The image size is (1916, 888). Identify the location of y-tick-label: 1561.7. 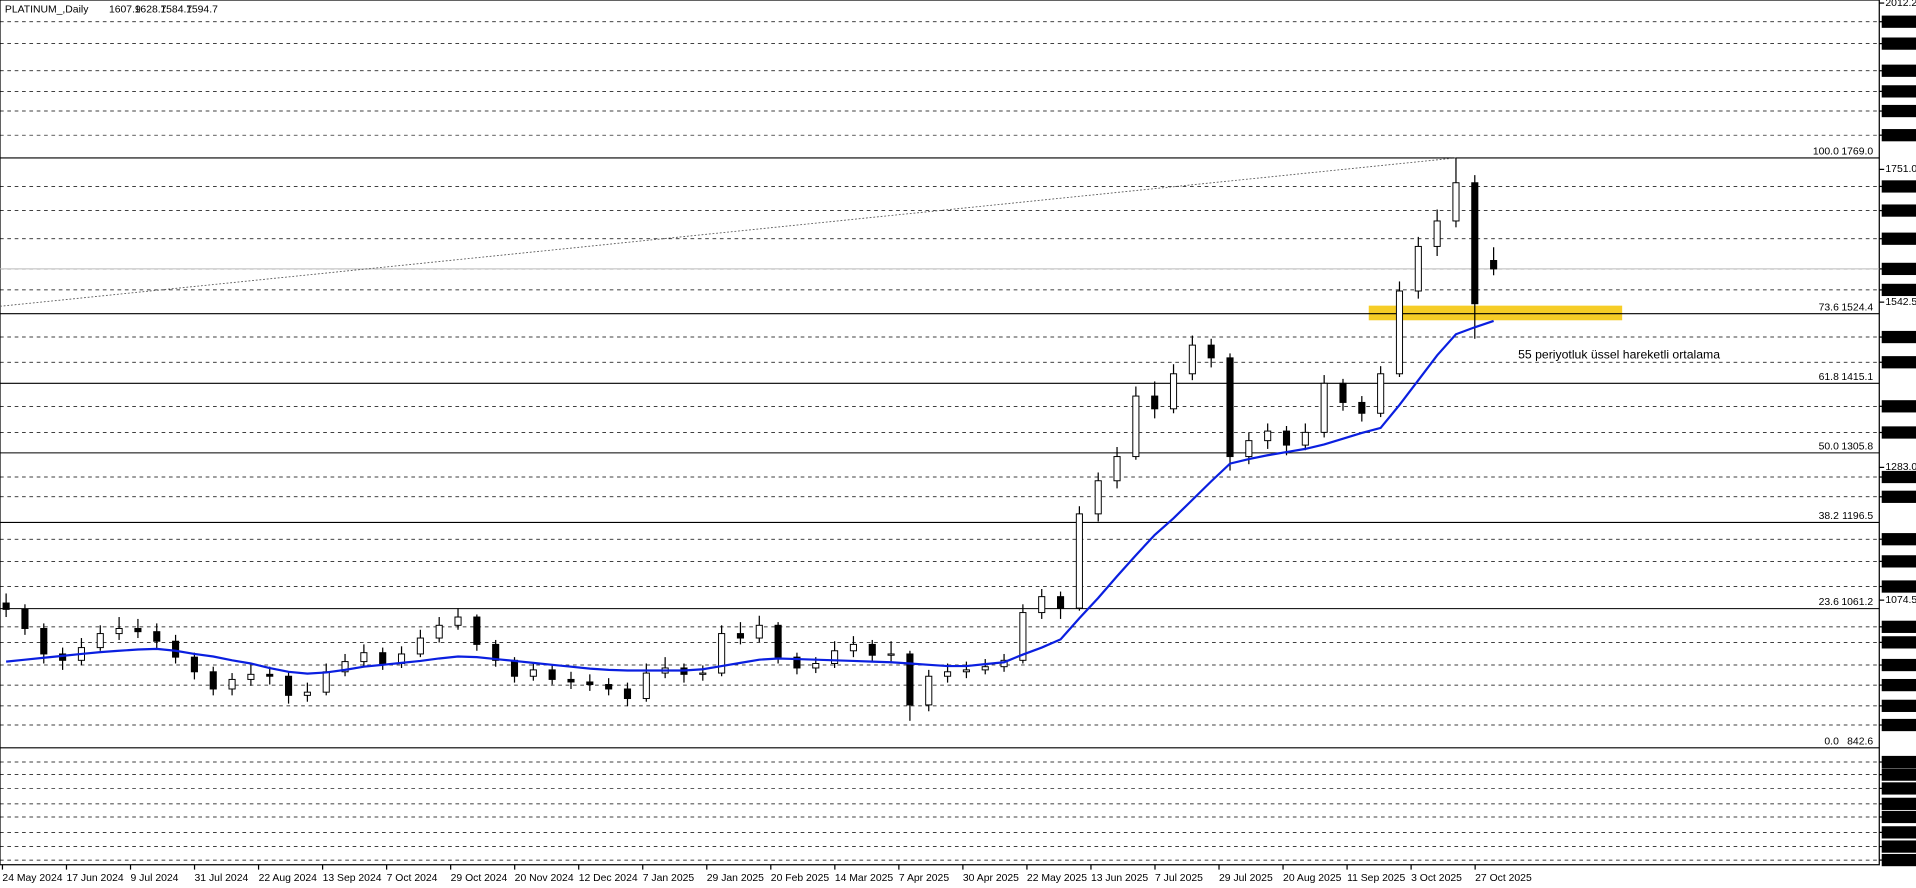
(1900, 290).